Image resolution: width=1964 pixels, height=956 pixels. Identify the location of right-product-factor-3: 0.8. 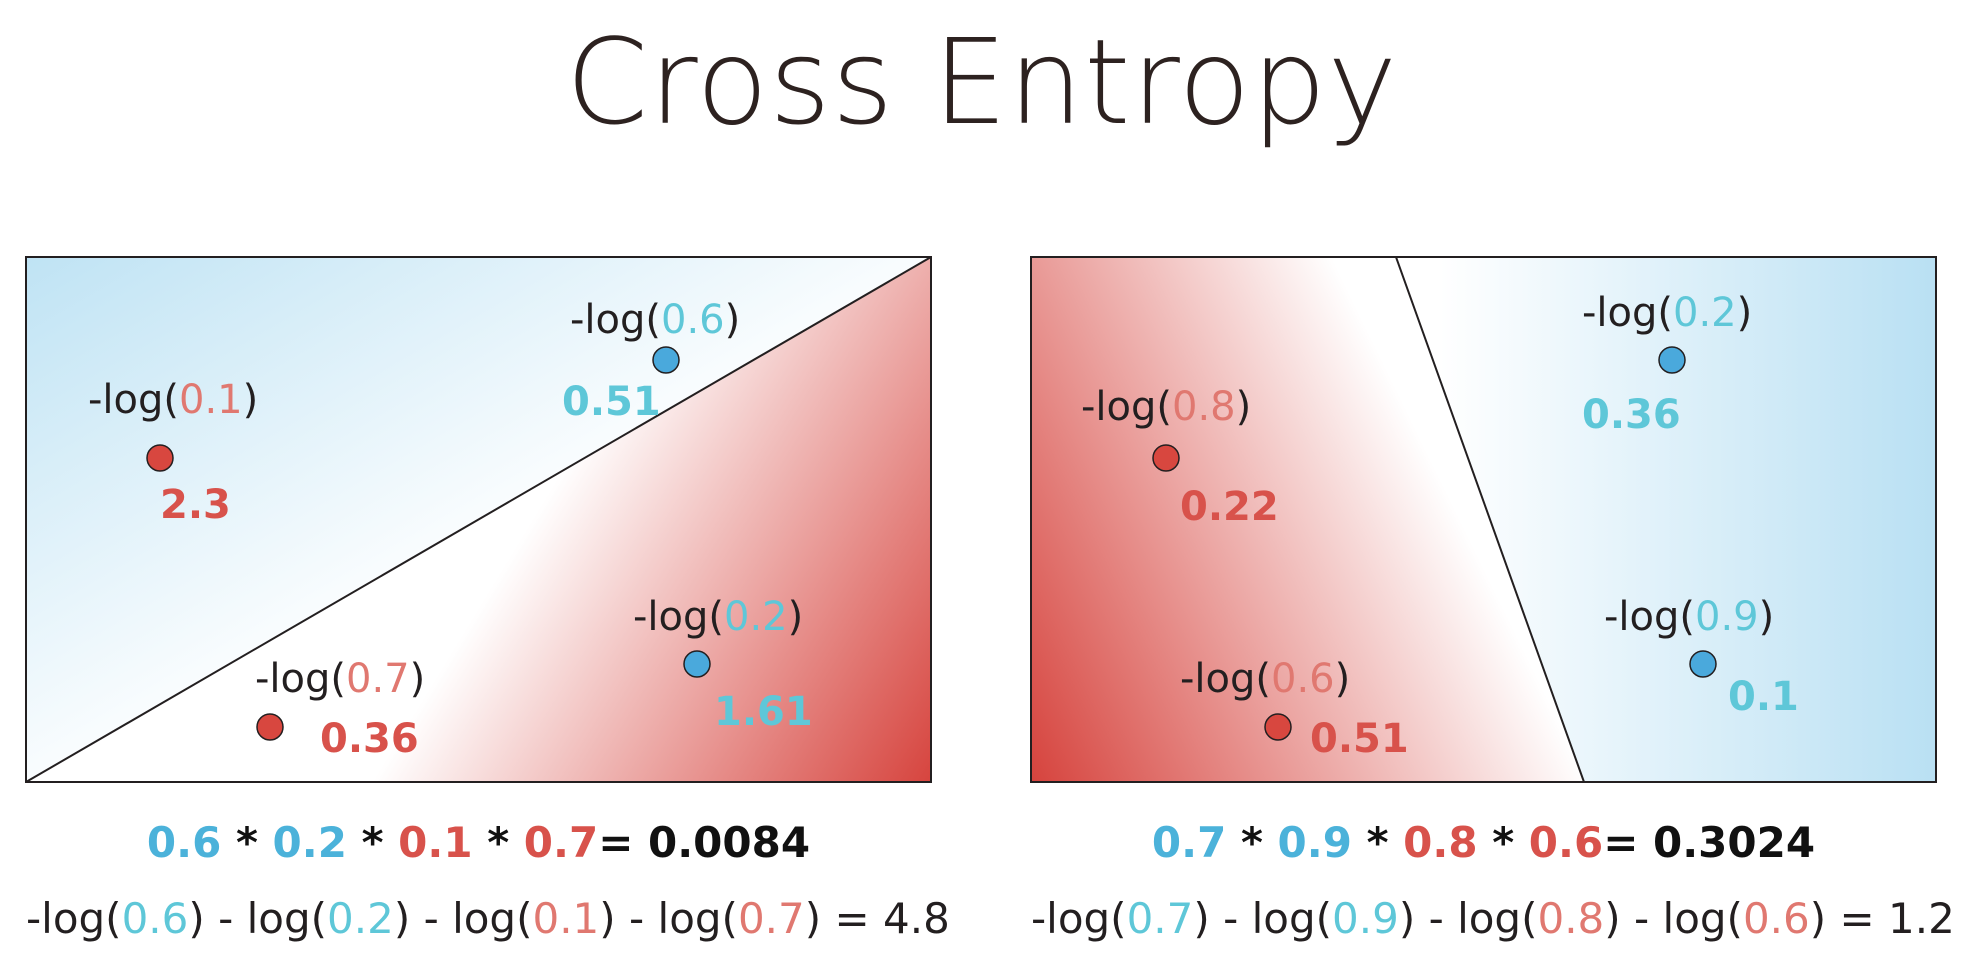
(1440, 842).